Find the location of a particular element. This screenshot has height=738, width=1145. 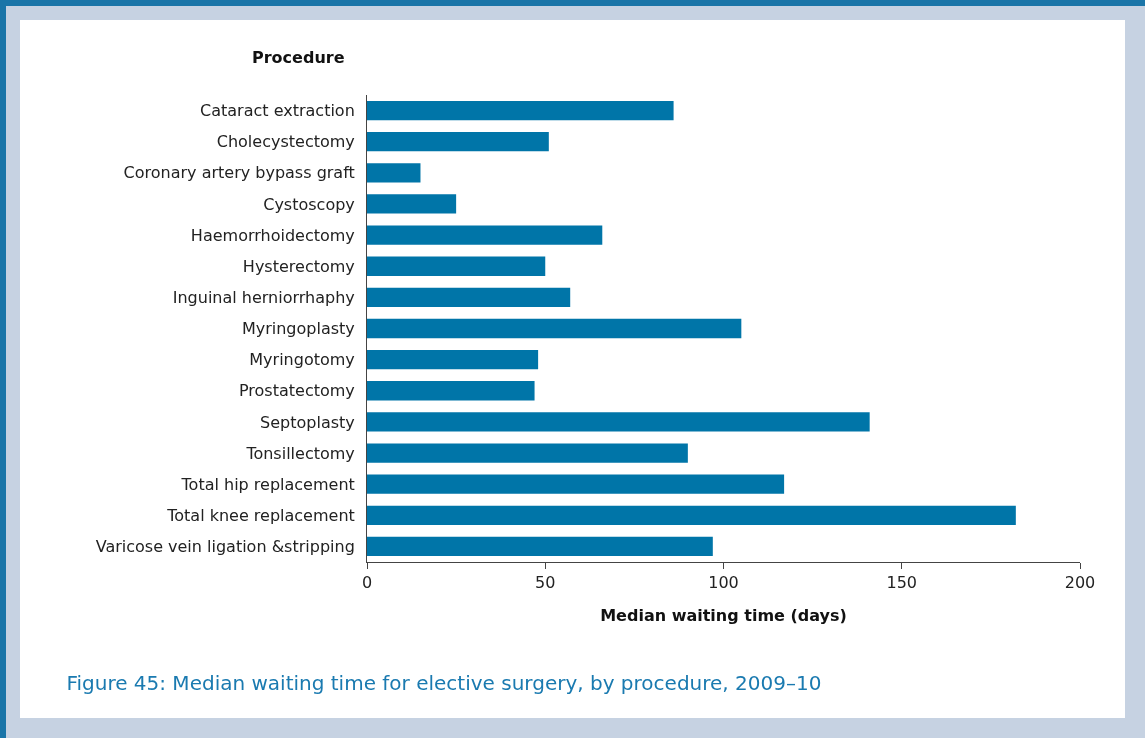

y-tick-label: Myringoplasty is located at coordinates (298, 329).